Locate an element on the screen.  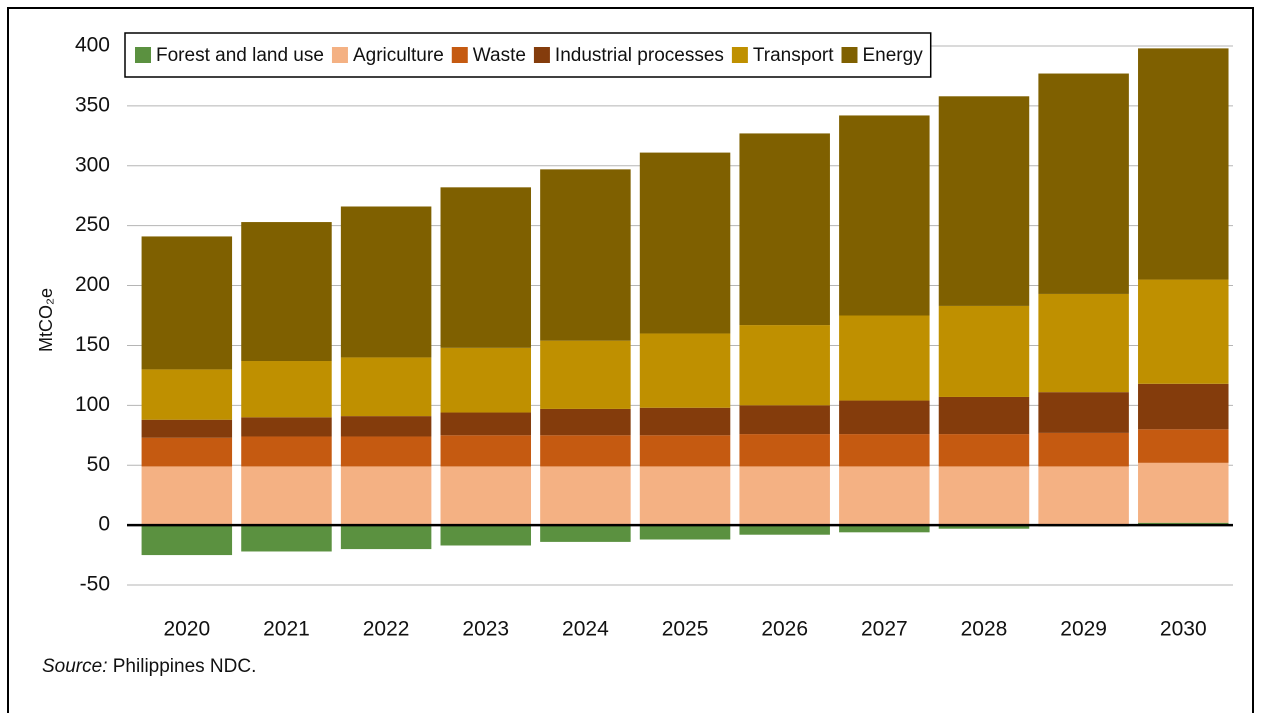
source: Source: Philippines NDC. is located at coordinates (149, 666).